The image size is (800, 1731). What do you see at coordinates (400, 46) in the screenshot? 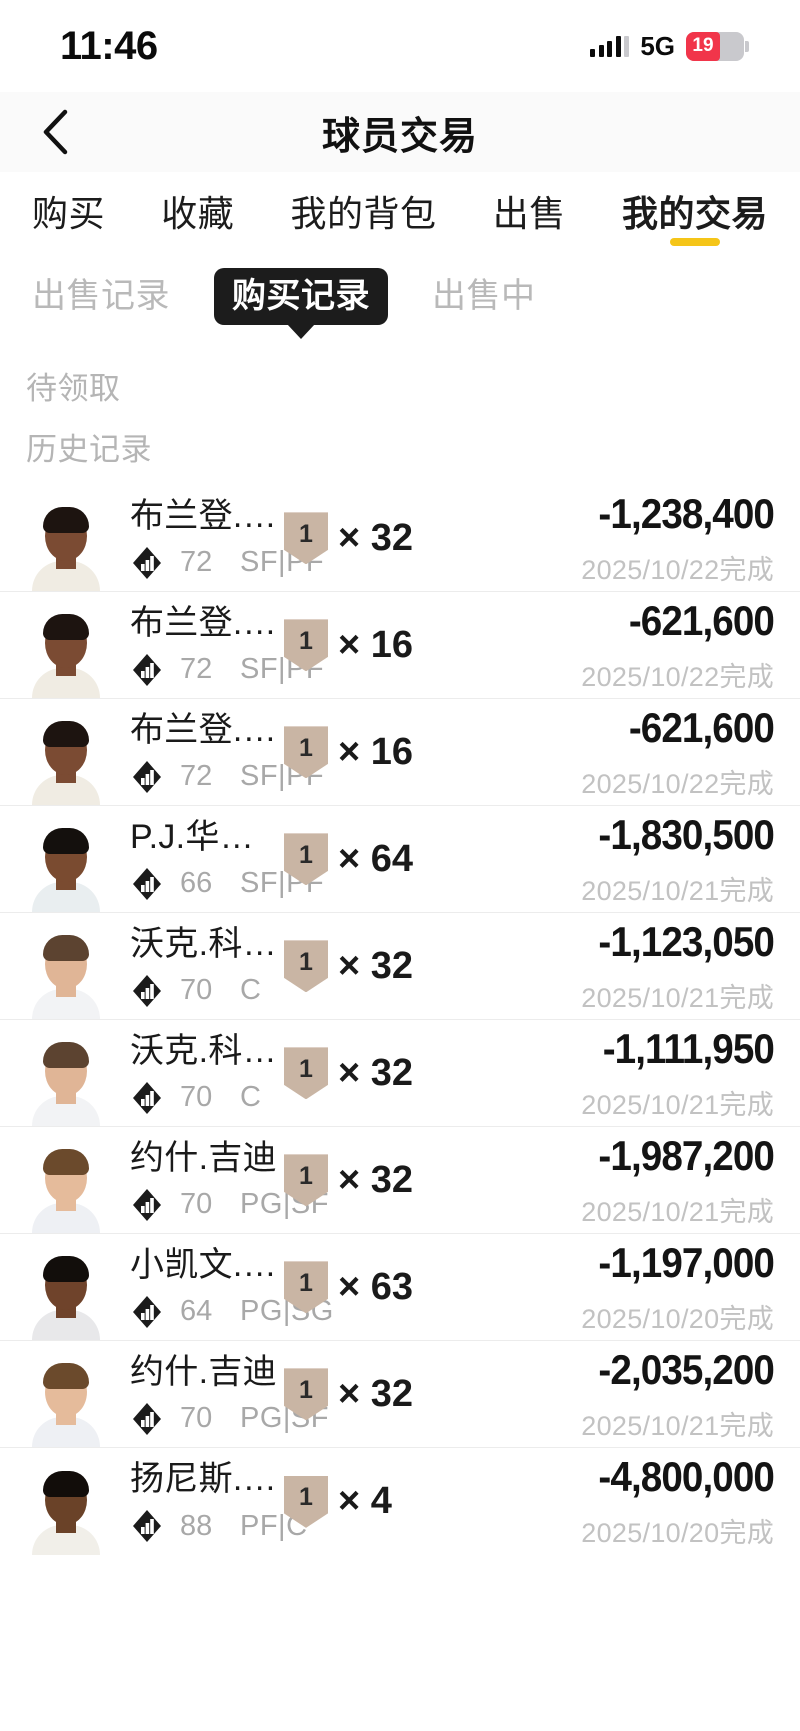
I see `status-bar: 11:46 5G 19` at bounding box center [400, 46].